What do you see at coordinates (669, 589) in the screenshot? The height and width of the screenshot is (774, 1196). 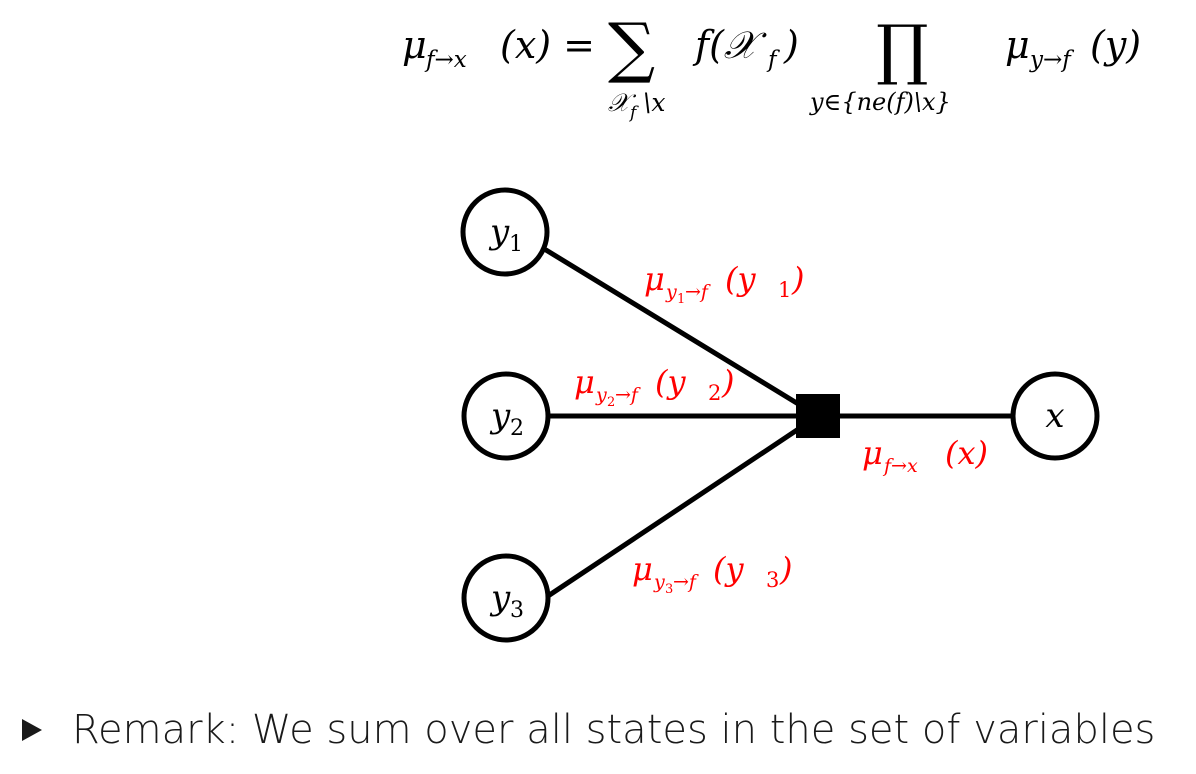 I see `message-sub-index: 3` at bounding box center [669, 589].